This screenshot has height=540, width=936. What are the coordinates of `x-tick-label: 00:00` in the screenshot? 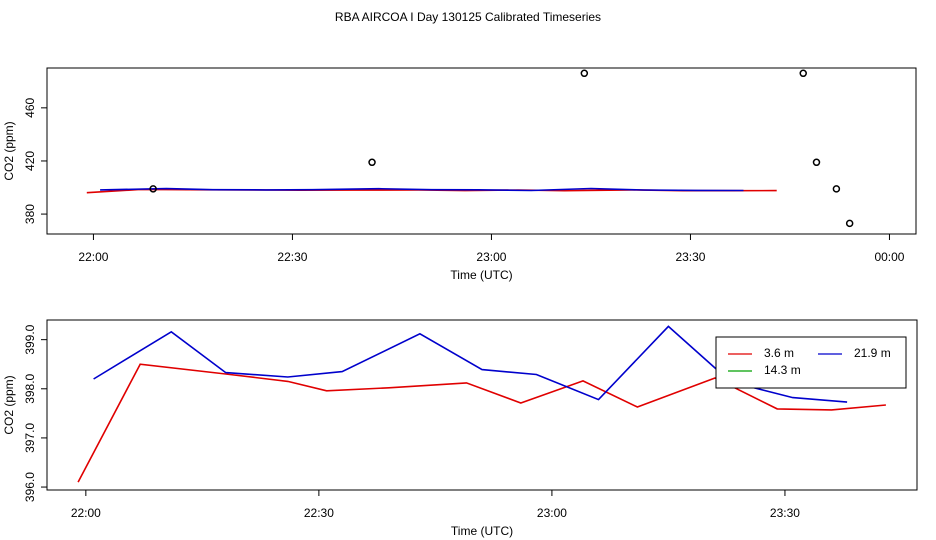 It's located at (889, 257).